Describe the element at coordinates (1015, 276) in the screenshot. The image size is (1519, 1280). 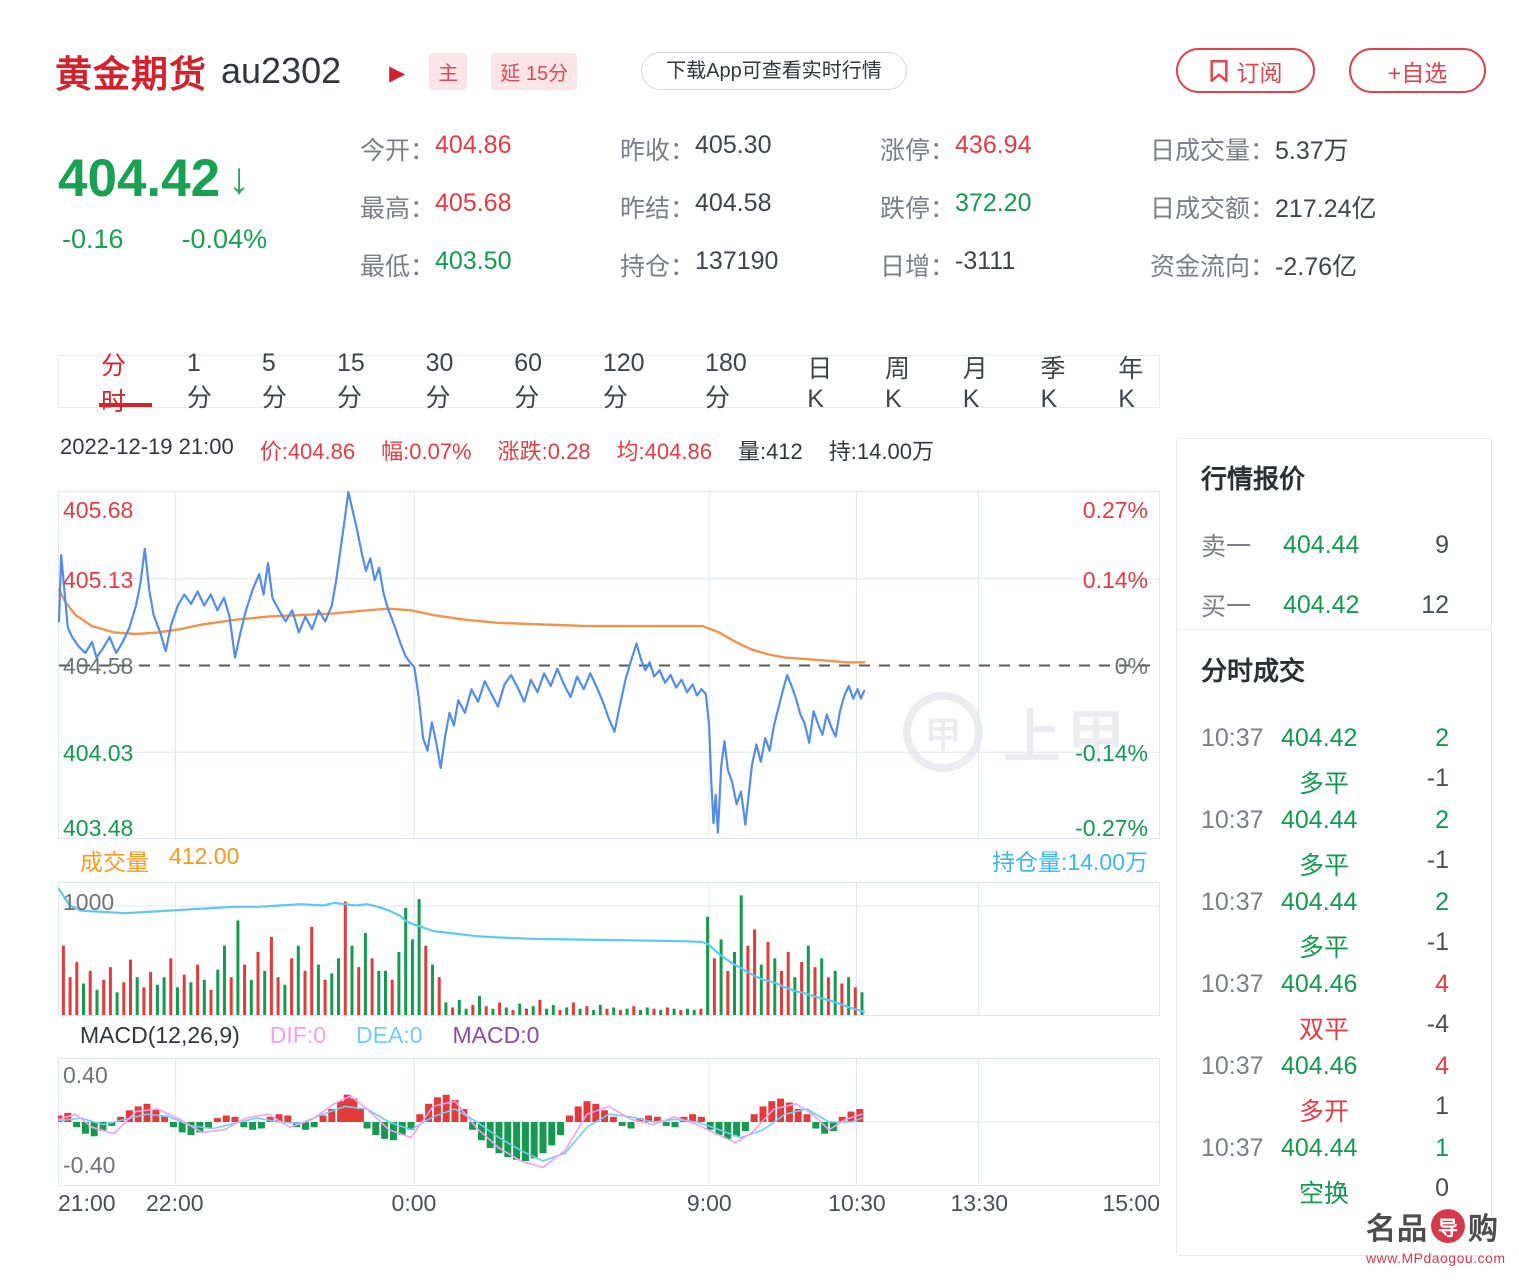
I see `stat-item-10: 日增： -3111` at that location.